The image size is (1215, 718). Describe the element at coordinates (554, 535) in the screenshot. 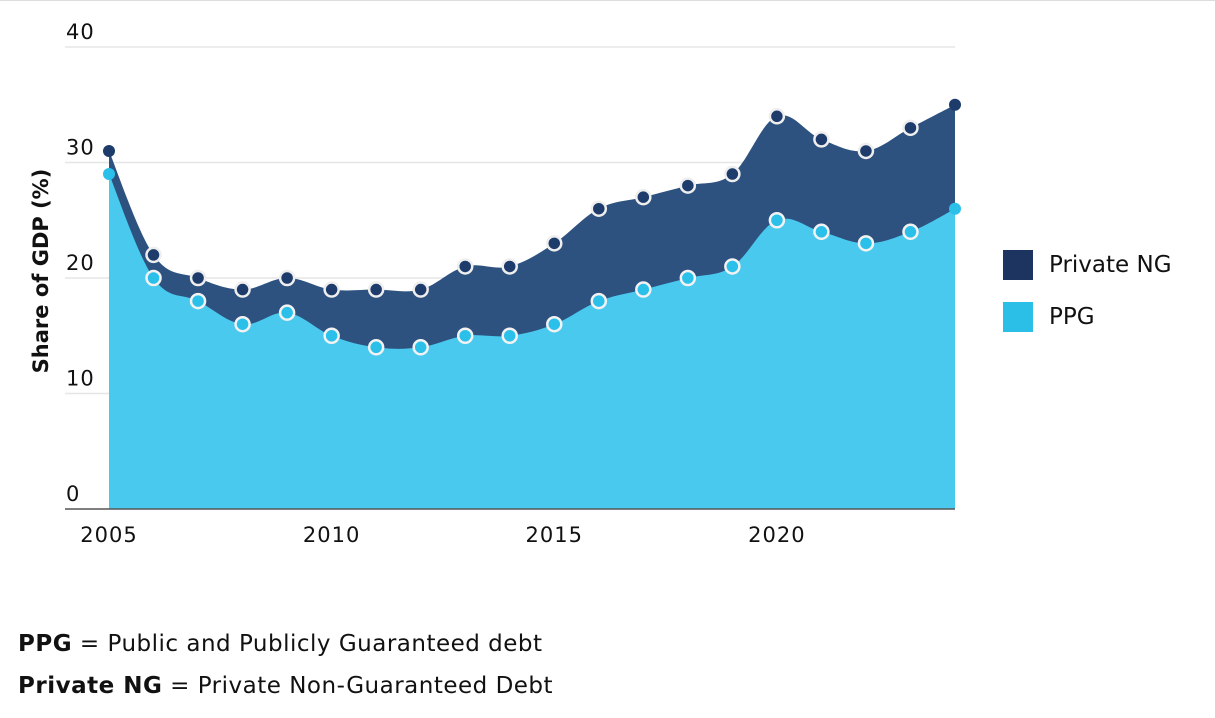

I see `x-tick-label: 2015` at that location.